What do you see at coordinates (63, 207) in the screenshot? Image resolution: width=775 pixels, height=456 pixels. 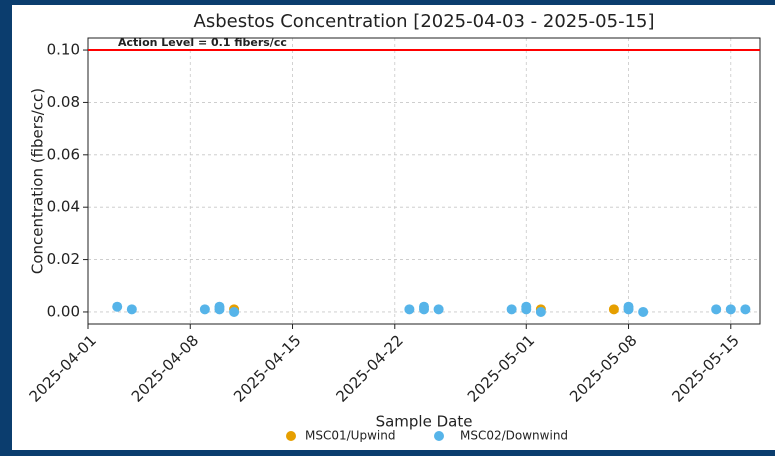 I see `y-tick-label: 0.04` at bounding box center [63, 207].